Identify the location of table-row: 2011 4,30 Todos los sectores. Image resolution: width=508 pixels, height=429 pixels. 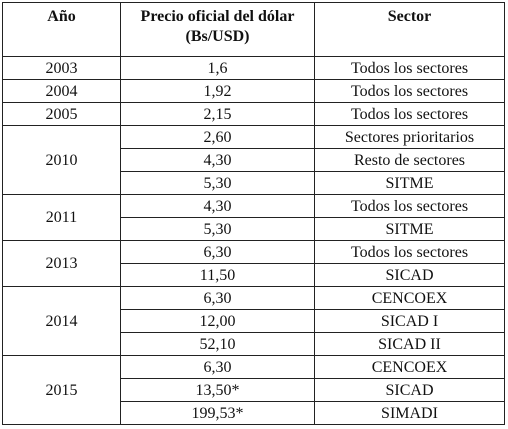
(253, 217).